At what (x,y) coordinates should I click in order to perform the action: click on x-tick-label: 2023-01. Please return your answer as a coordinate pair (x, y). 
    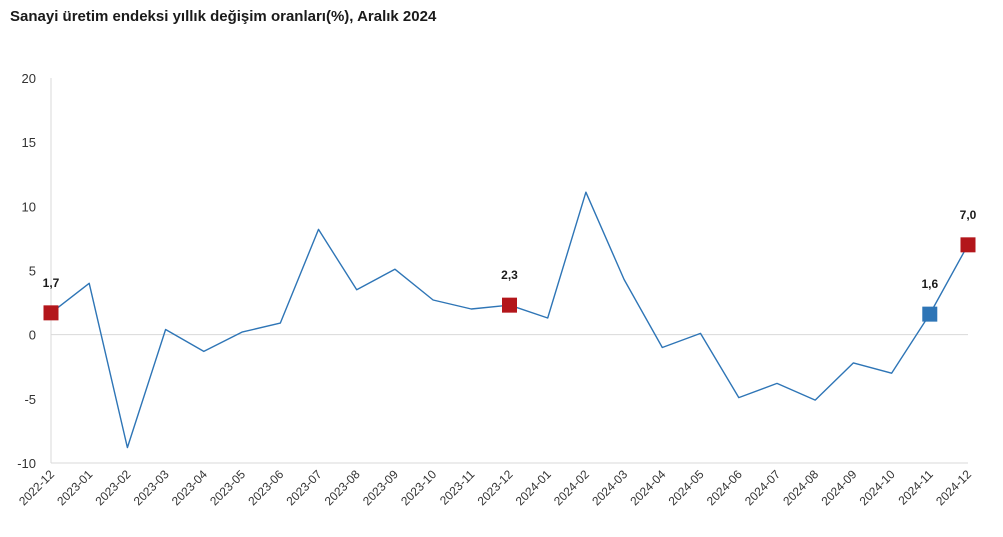
    Looking at the image, I should click on (74, 487).